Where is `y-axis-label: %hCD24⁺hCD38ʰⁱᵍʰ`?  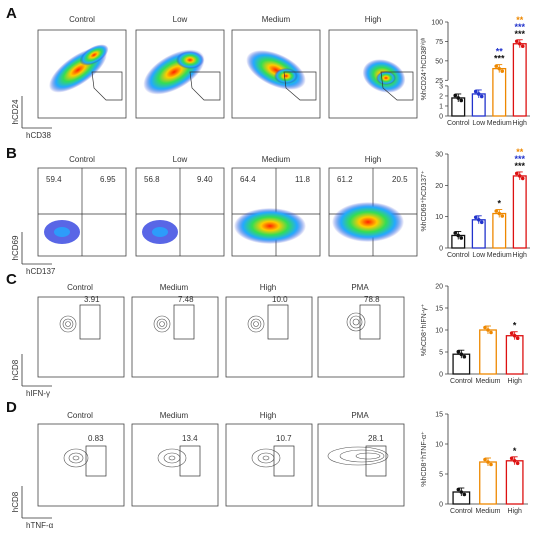
y-axis-label: %hCD24⁺hCD38ʰⁱᵍʰ is located at coordinates (424, 68).